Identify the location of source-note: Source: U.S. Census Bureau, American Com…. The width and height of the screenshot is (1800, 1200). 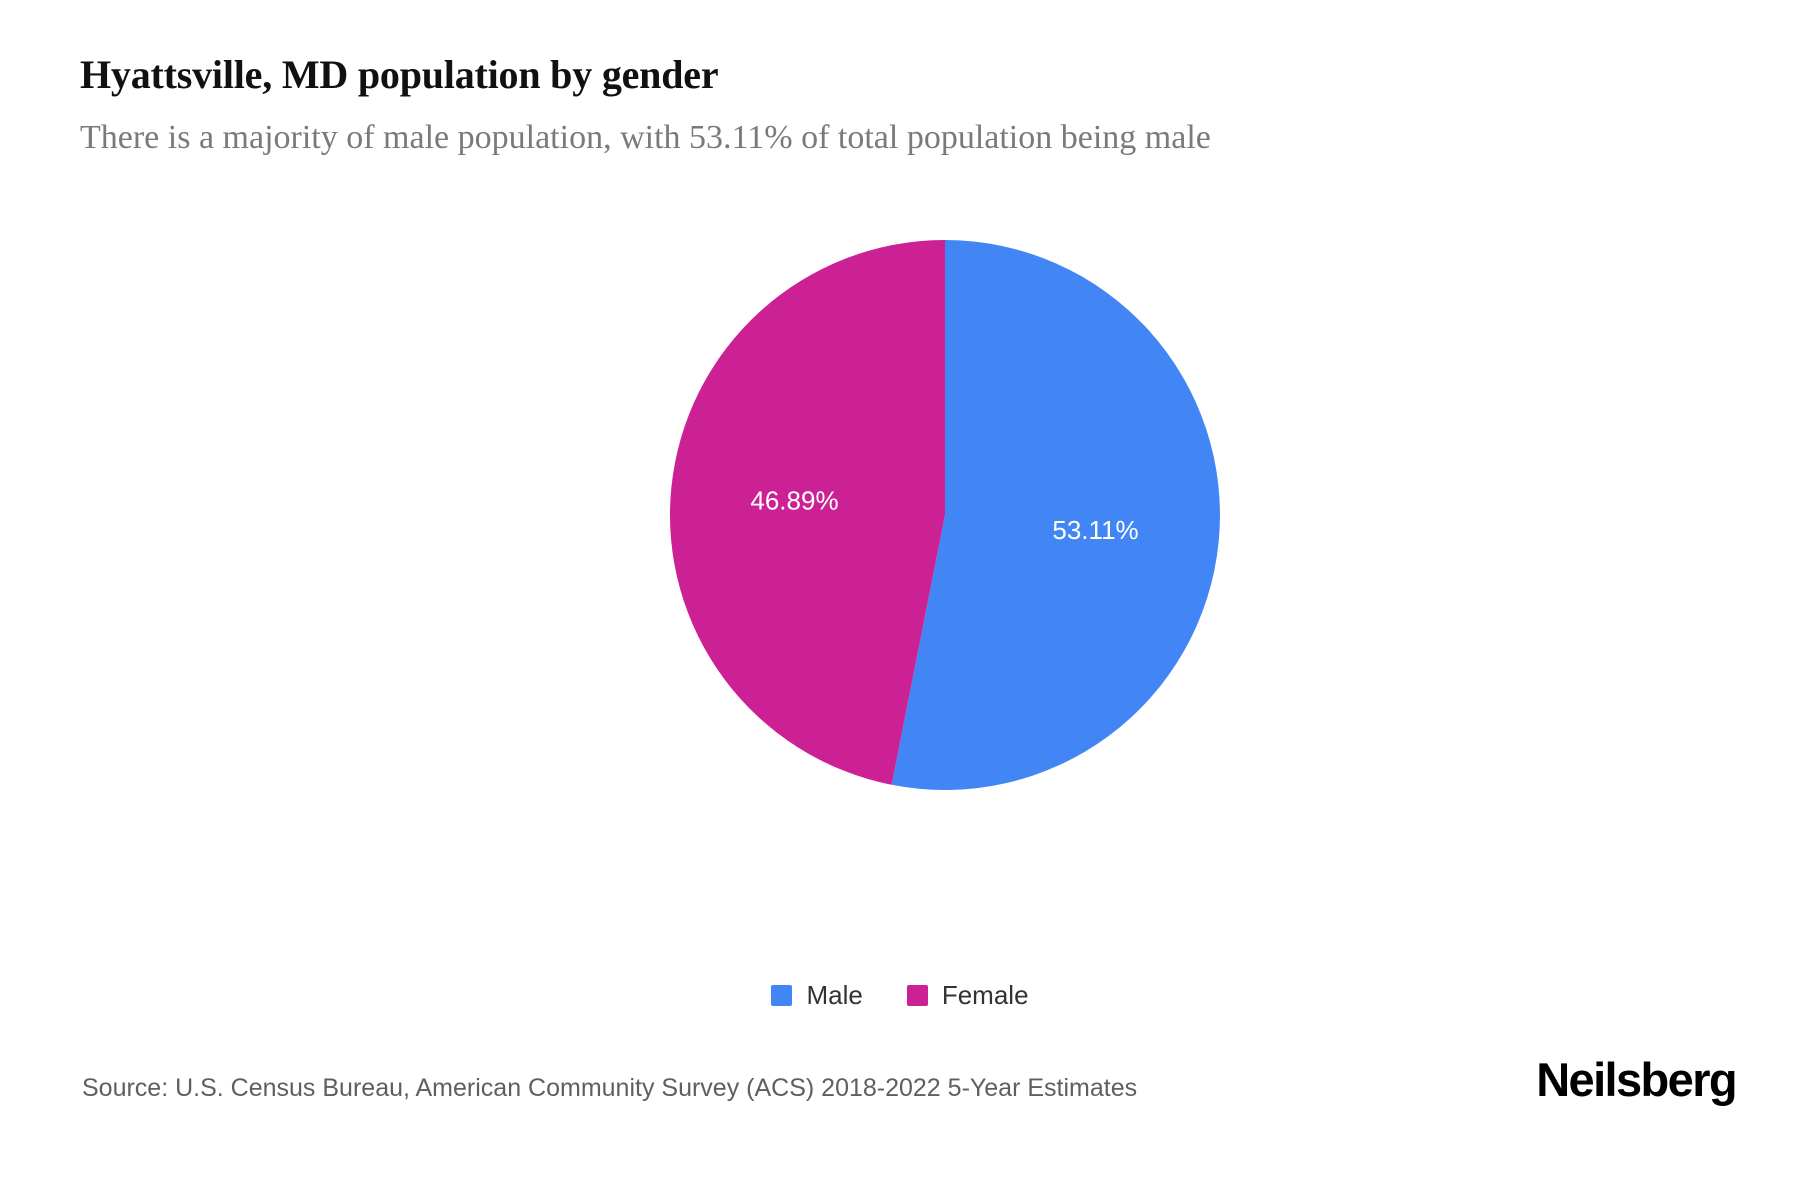
(610, 1088).